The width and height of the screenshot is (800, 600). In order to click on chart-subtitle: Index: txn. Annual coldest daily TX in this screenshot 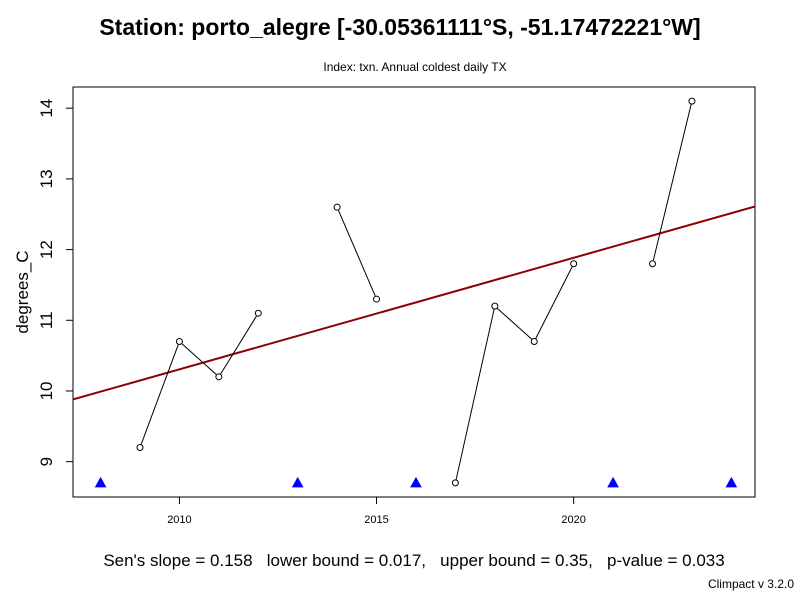, I will do `click(415, 67)`.